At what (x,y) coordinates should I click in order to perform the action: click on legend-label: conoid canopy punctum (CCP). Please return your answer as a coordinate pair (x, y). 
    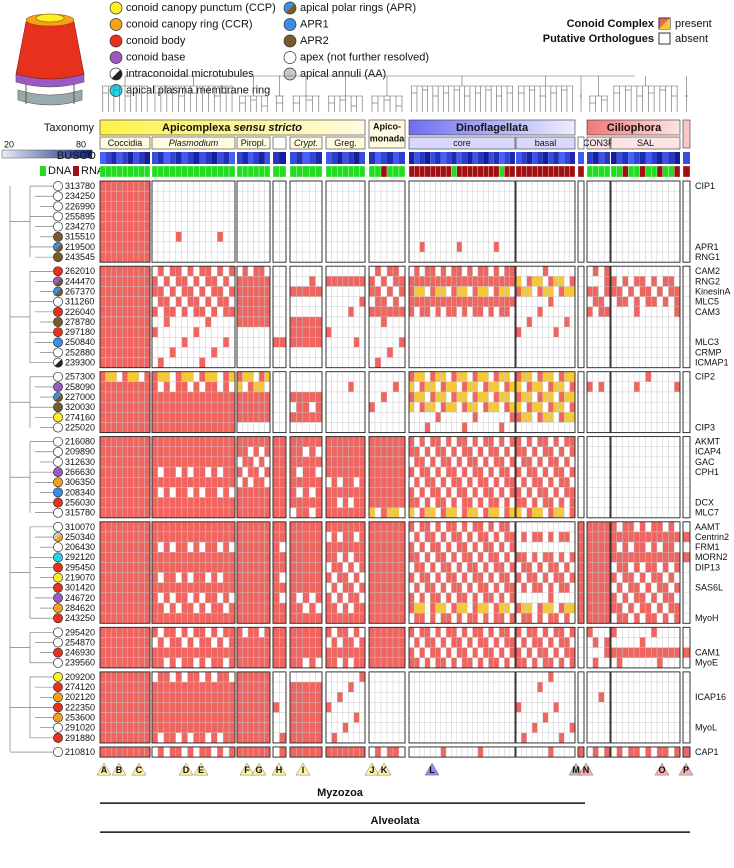
    Looking at the image, I should click on (201, 8).